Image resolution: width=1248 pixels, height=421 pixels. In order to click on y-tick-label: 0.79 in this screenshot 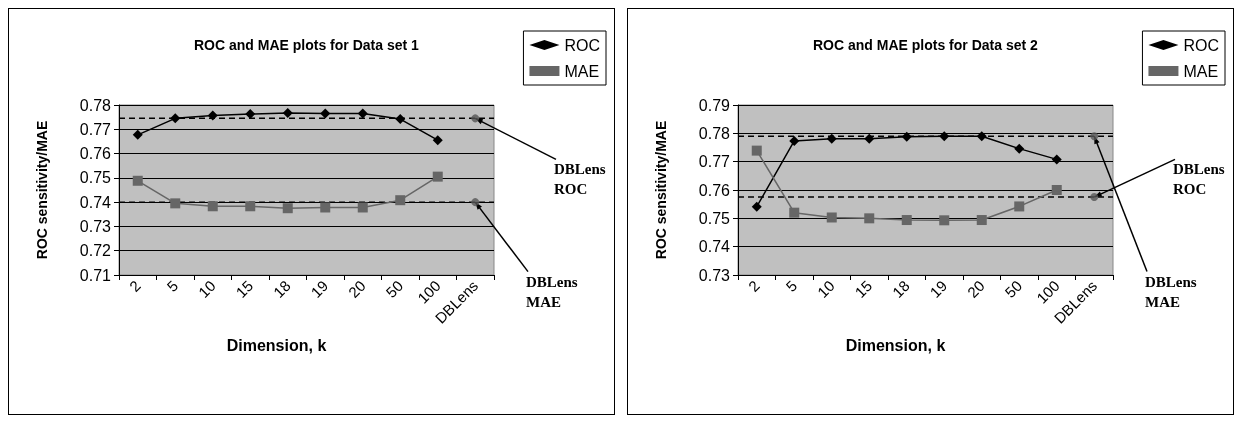, I will do `click(714, 105)`.